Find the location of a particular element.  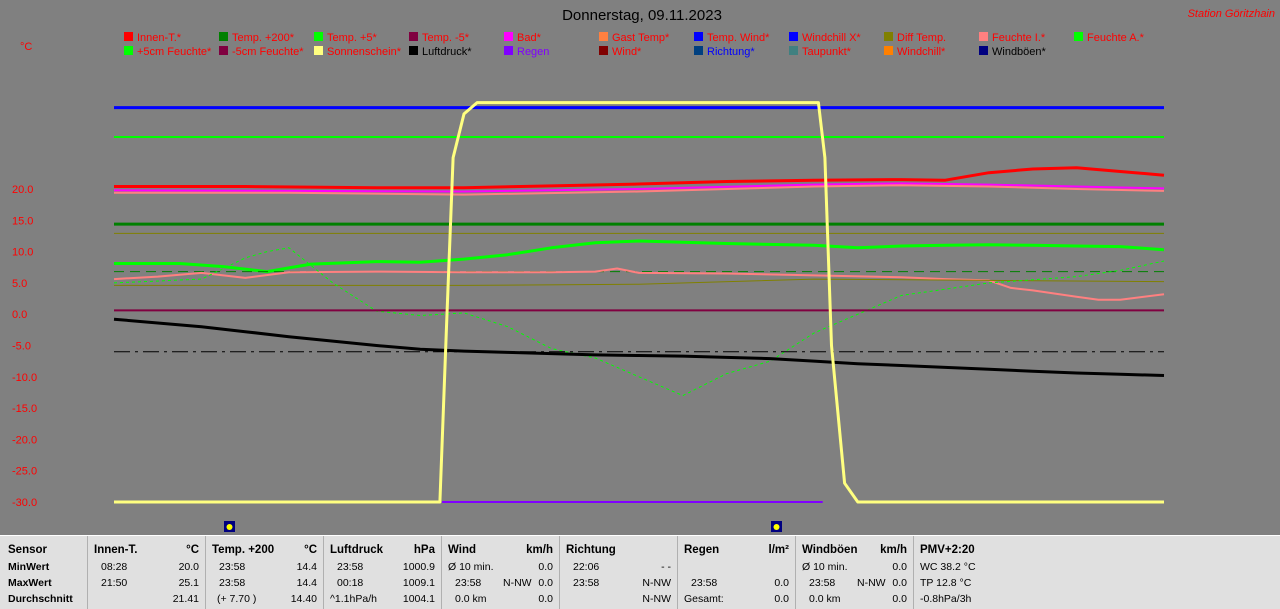

richtung-min-time: 22:06 is located at coordinates (586, 567).